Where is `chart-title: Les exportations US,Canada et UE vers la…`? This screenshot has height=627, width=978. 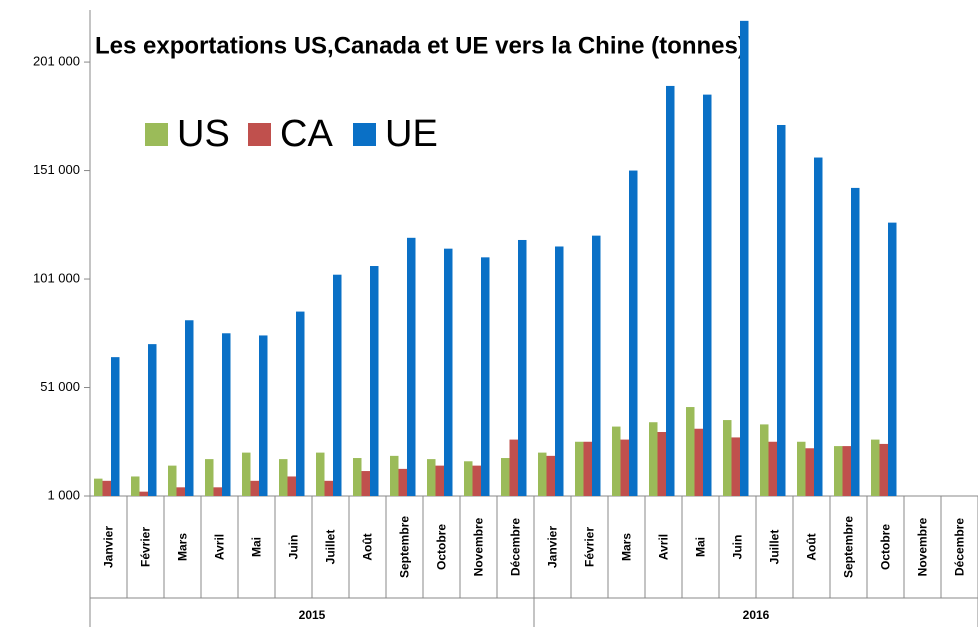
chart-title: Les exportations US,Canada et UE vers la… is located at coordinates (420, 45).